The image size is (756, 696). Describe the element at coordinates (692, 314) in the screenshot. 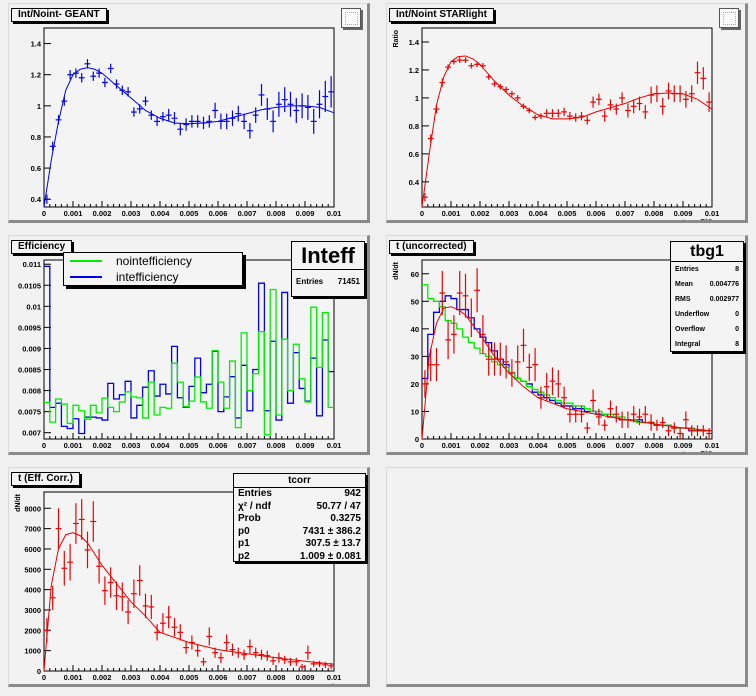

I see `stats-key: Underflow` at that location.